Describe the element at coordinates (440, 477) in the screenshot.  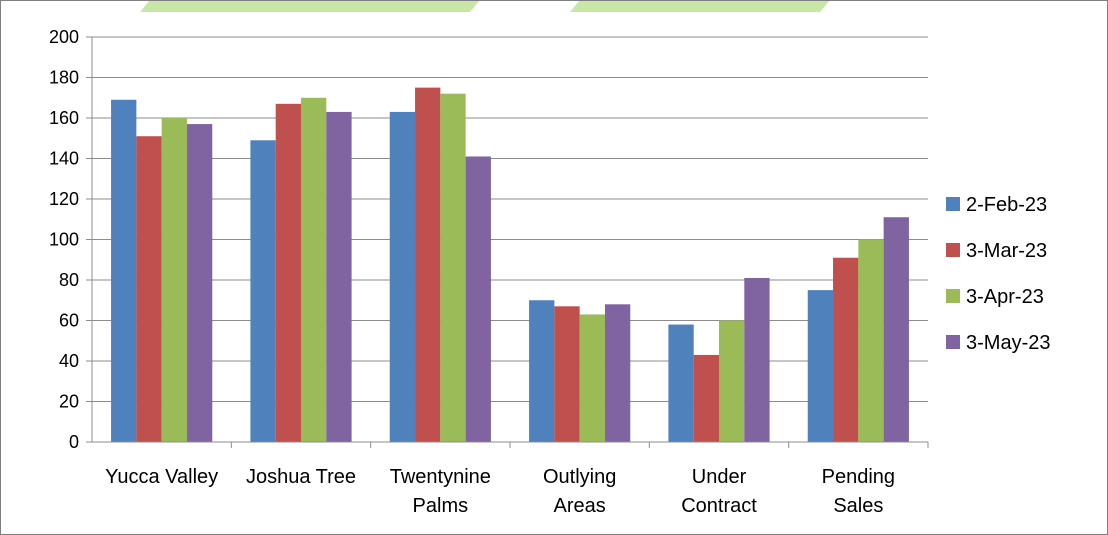
I see `x-category-label-line: Twentynine` at that location.